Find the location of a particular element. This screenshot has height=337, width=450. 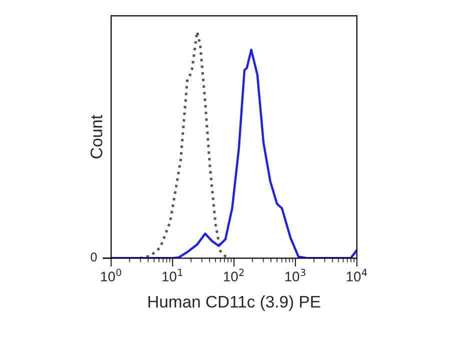

x-tick-label: 10$^{0}$ is located at coordinates (111, 275).